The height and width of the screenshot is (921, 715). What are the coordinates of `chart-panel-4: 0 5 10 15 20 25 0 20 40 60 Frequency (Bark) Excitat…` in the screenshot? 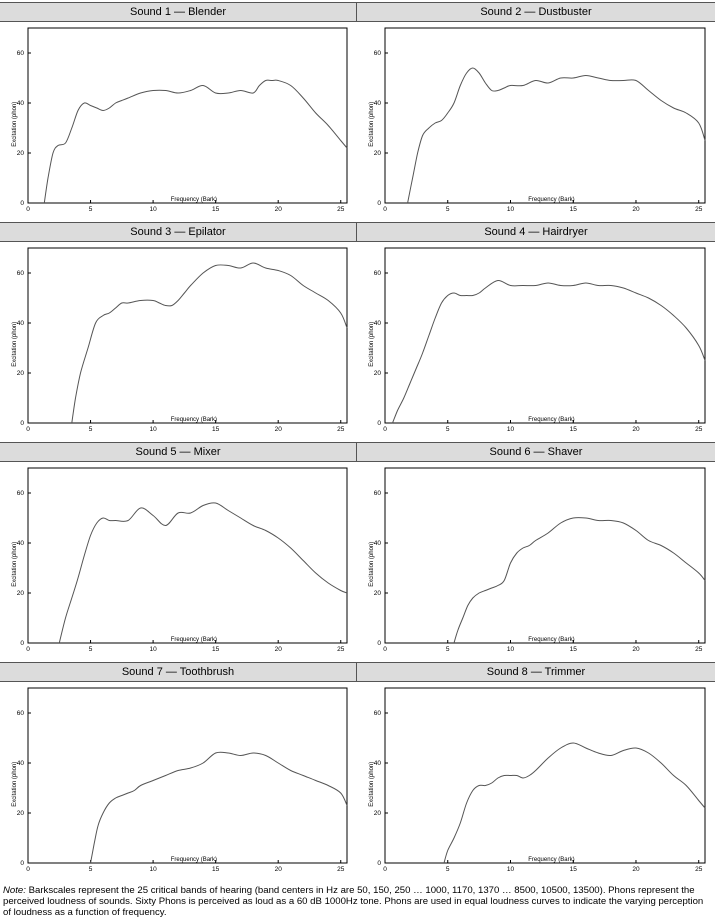 It's located at (537, 340).